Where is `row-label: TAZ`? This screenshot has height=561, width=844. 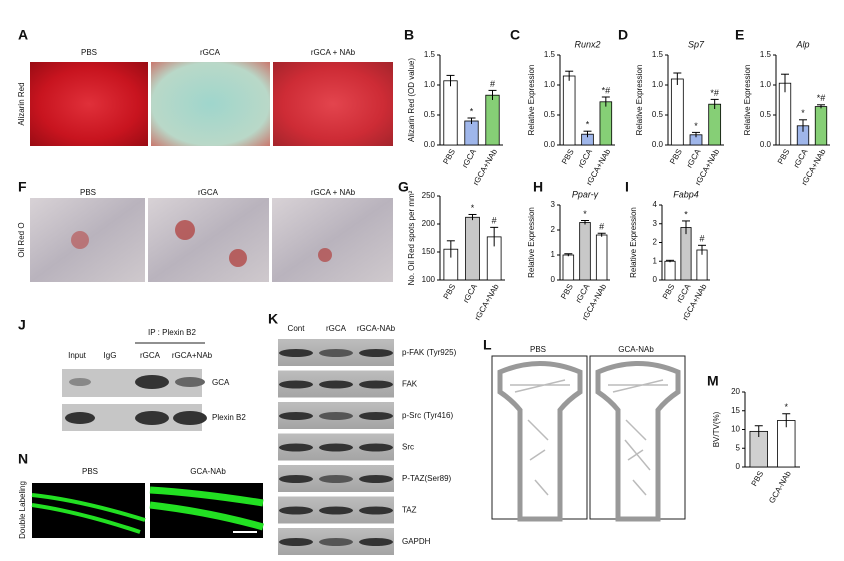
row-label: TAZ is located at coordinates (409, 510).